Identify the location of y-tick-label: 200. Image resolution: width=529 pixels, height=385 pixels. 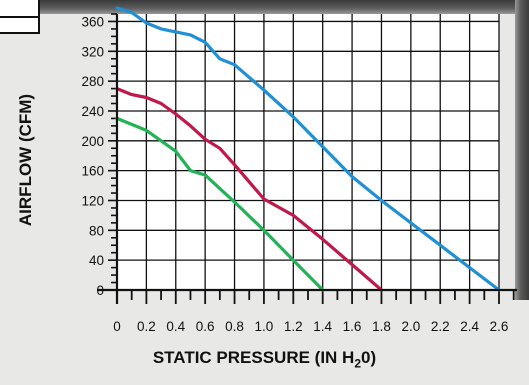
(92, 141).